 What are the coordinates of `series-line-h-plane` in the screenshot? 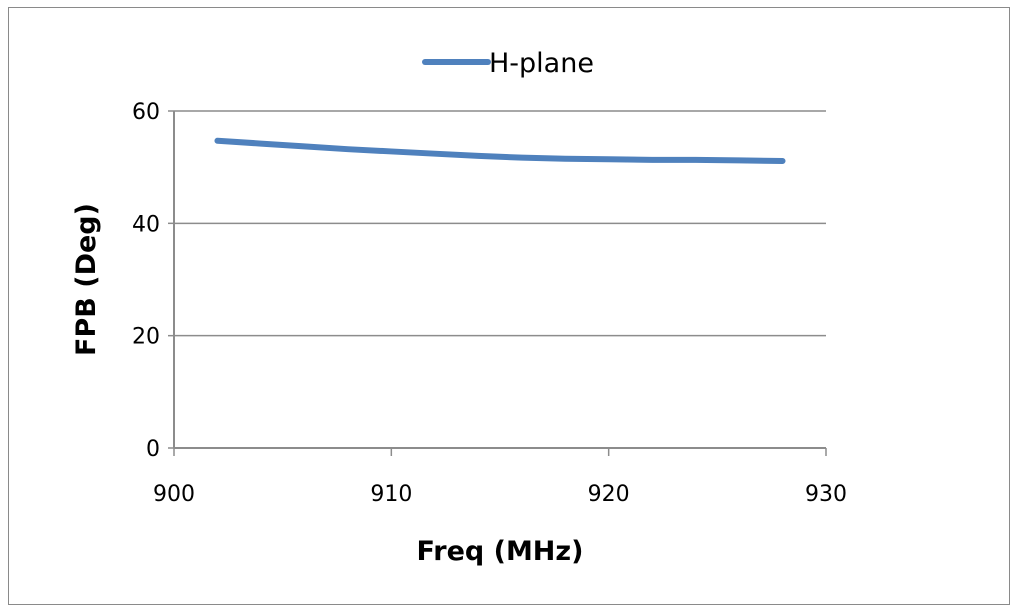 It's located at (500, 150).